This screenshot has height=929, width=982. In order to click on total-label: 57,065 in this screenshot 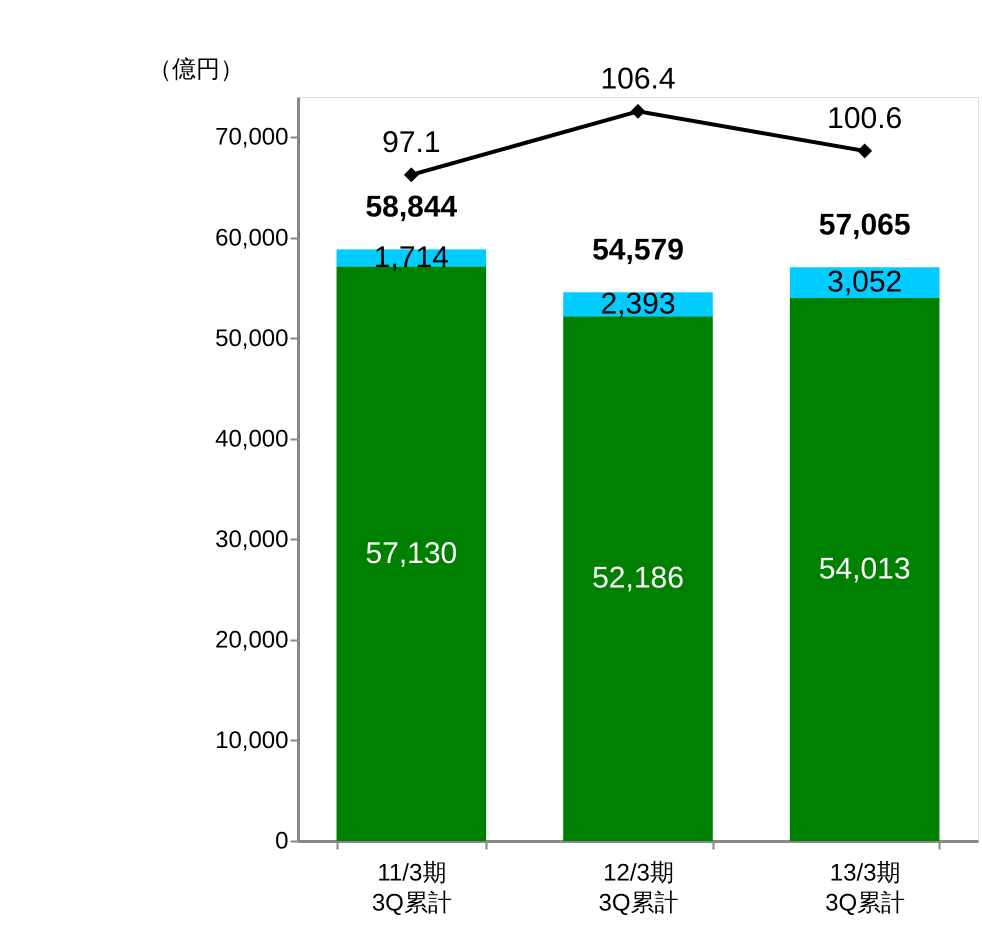, I will do `click(864, 225)`.